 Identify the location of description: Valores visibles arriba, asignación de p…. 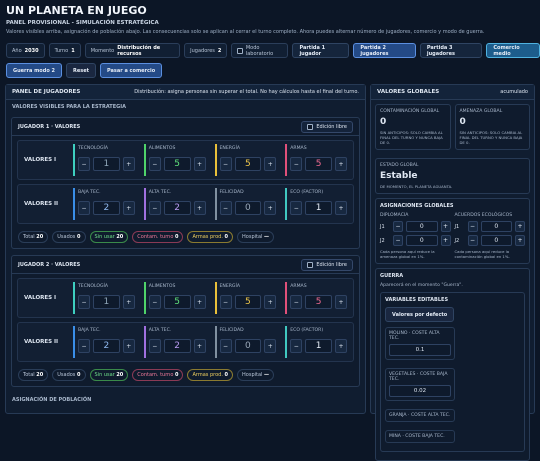
(245, 32).